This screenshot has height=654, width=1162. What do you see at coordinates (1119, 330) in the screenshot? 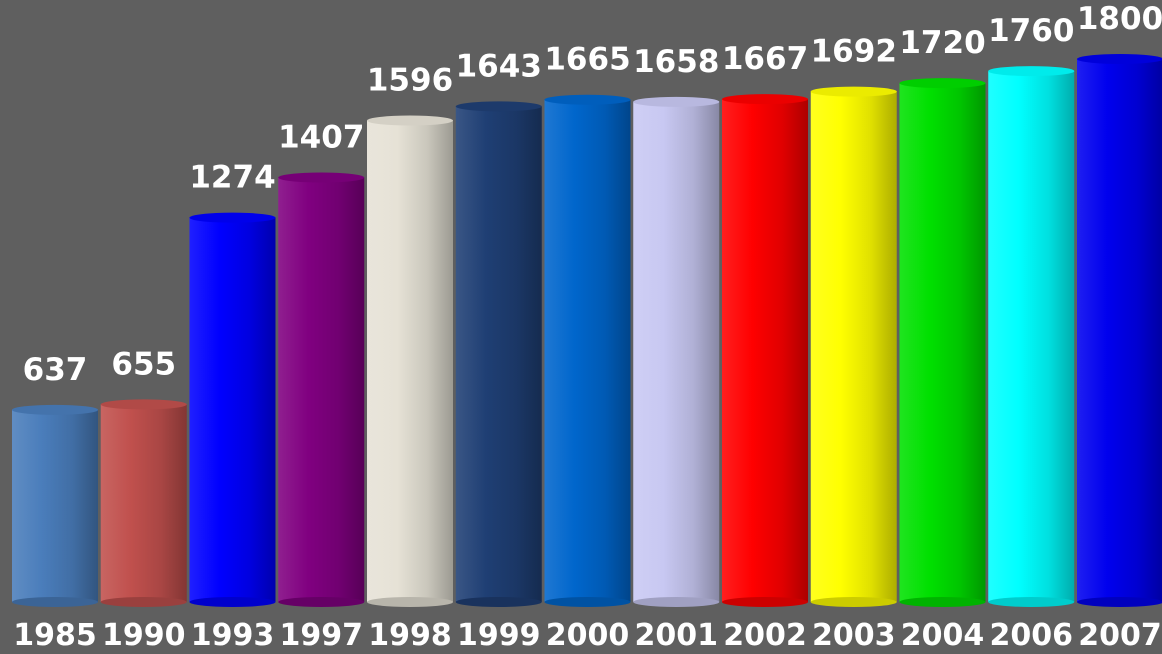
I see `bar-2007` at bounding box center [1119, 330].